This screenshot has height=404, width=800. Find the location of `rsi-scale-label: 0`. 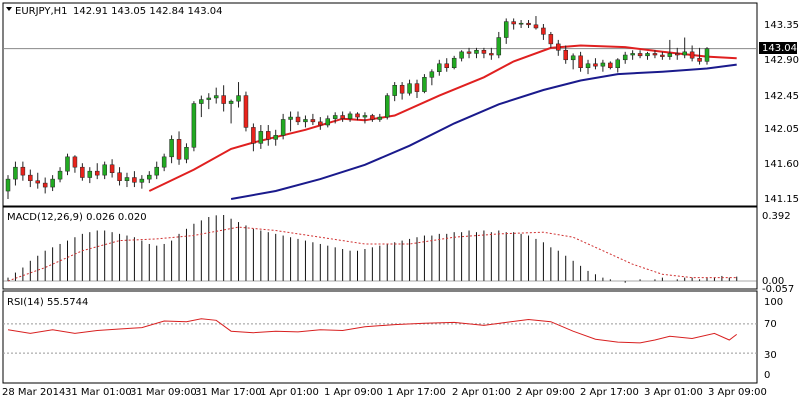

rsi-scale-label: 0 is located at coordinates (767, 375).